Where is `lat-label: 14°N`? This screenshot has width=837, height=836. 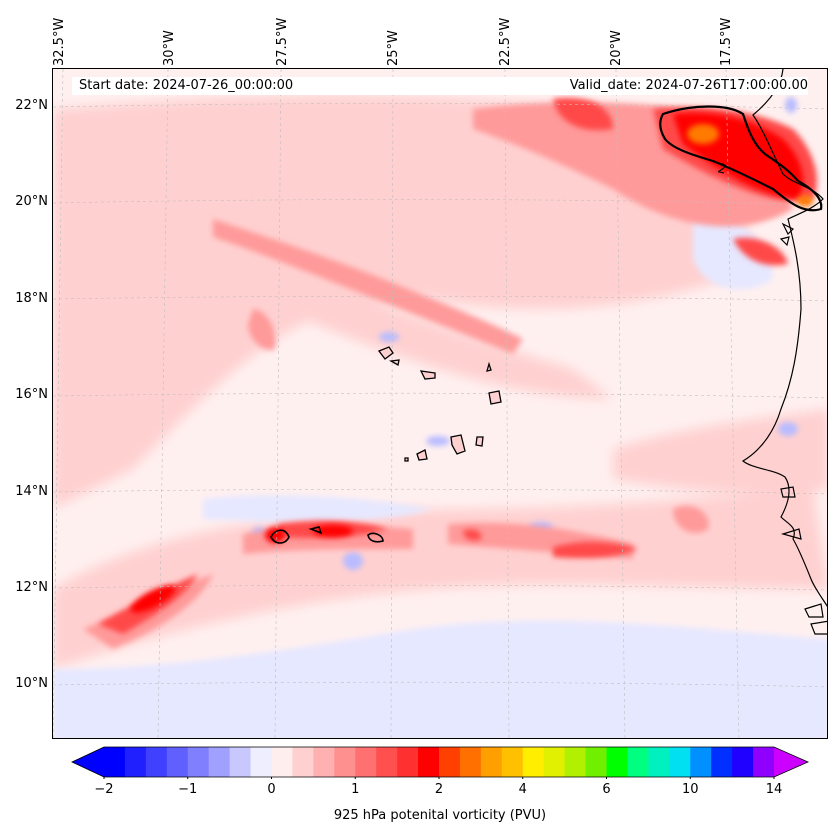
lat-label: 14°N is located at coordinates (31, 491).